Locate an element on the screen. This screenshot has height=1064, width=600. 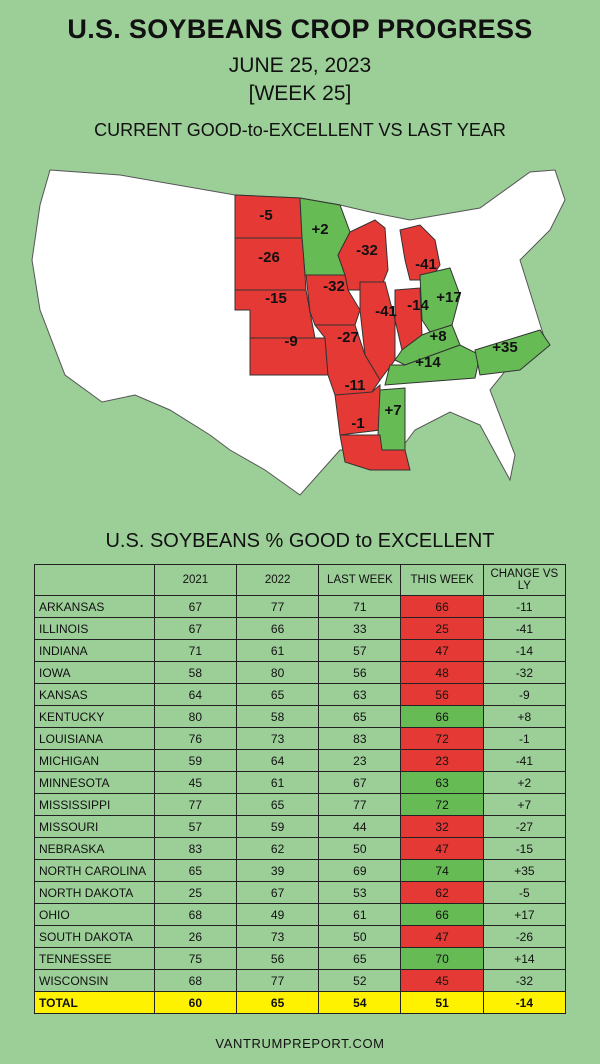
cell-change: -5 is located at coordinates (524, 892).